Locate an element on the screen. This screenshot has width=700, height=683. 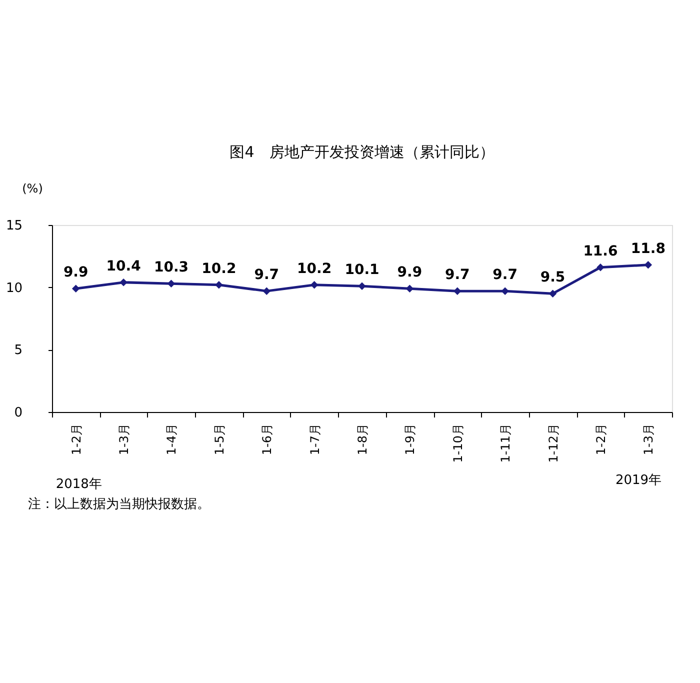
text: 2019年 is located at coordinates (638, 480).